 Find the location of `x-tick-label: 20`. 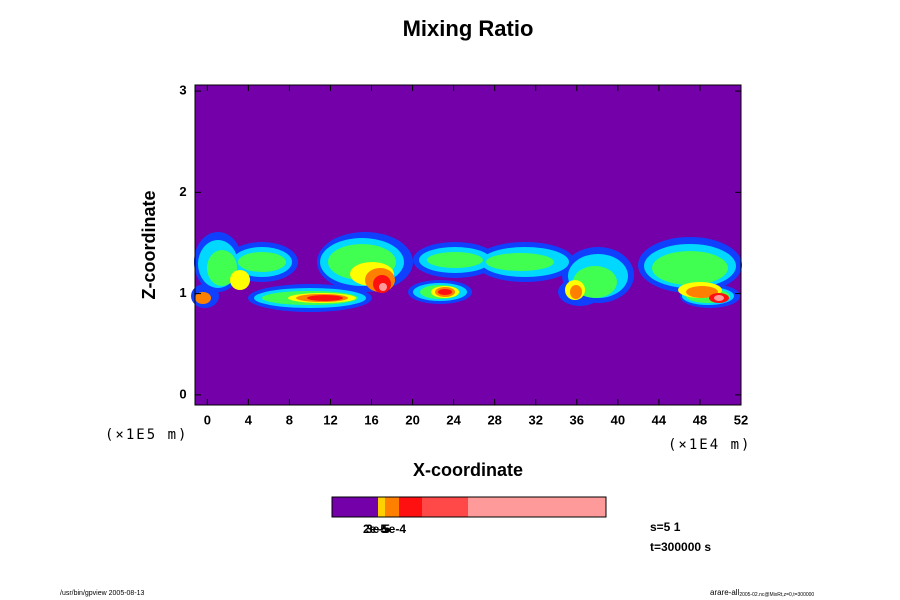

x-tick-label: 20 is located at coordinates (412, 419).